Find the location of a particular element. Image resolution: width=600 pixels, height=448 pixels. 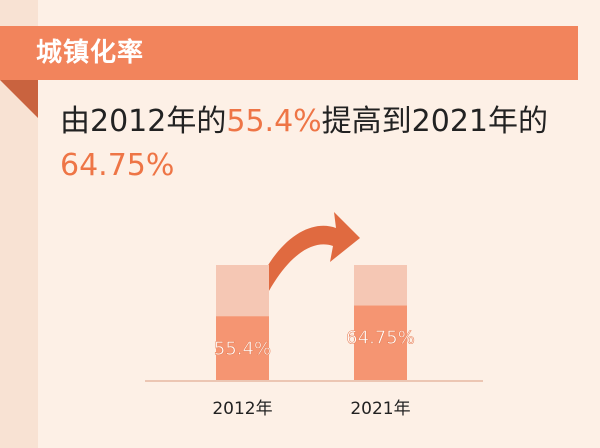

headline-value-2012: 55.4% is located at coordinates (274, 121).